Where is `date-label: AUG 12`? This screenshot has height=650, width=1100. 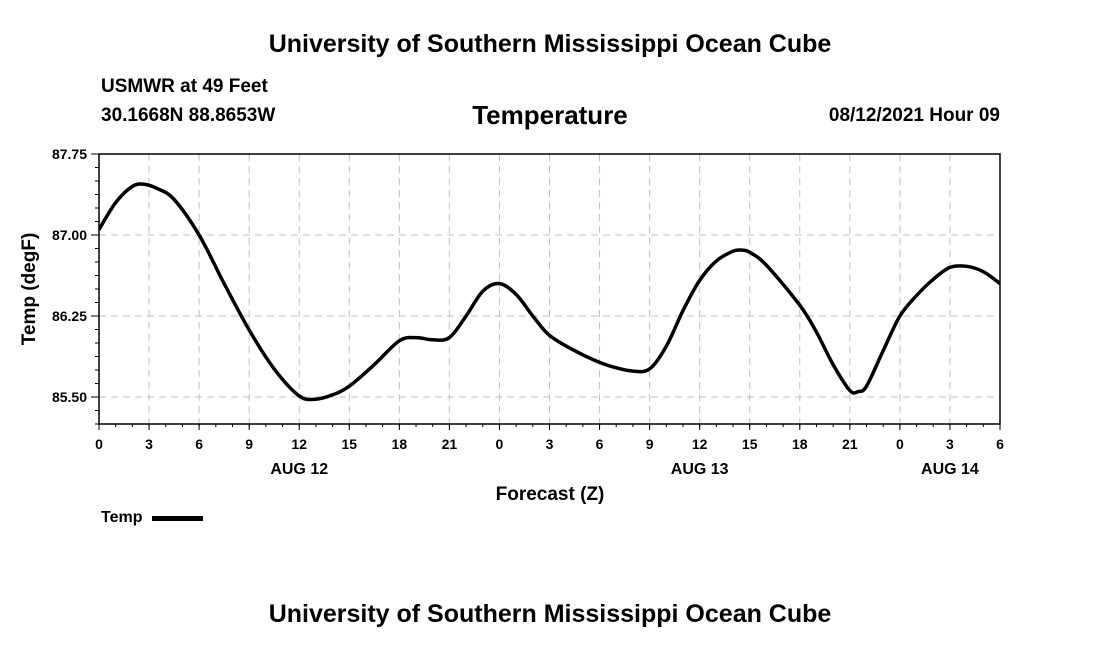 date-label: AUG 12 is located at coordinates (299, 469).